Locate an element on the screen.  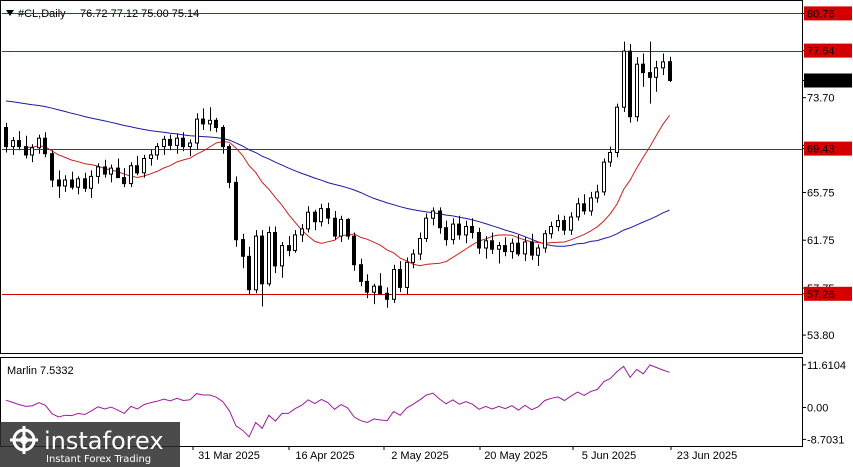
price-axis-label: 80.76 is located at coordinates (821, 14).